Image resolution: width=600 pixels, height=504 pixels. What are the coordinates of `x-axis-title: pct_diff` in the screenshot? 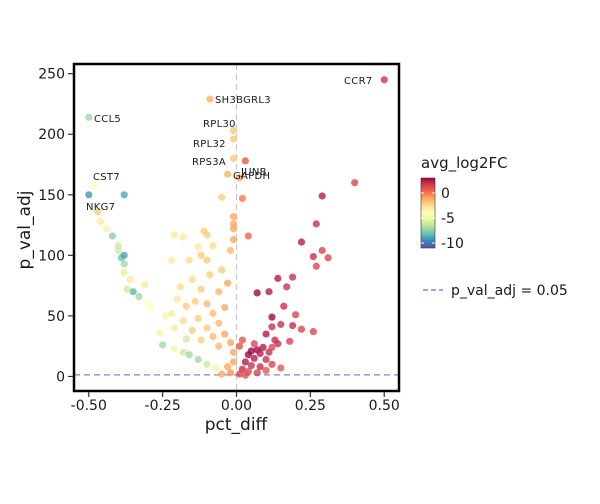 It's located at (237, 425).